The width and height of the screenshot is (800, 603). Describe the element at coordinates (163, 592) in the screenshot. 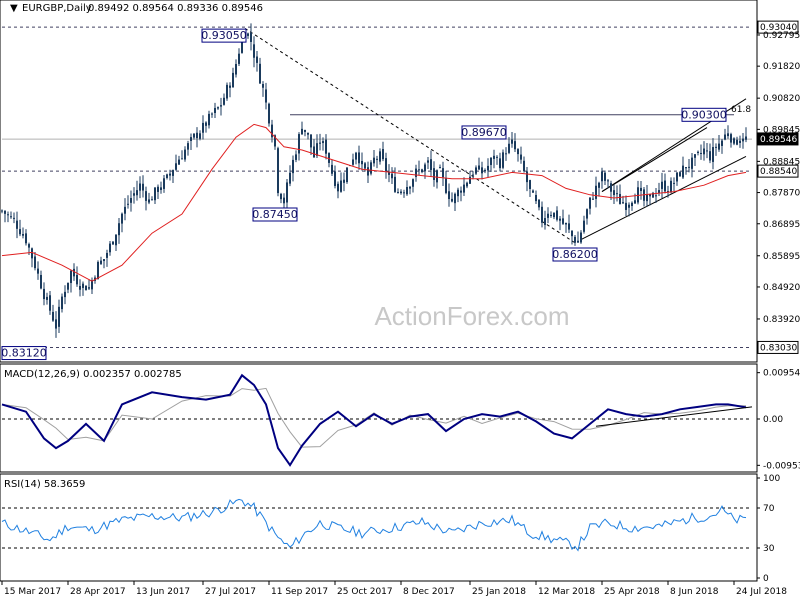

I see `x-axis-tick-label: 13 Jun 2017` at that location.